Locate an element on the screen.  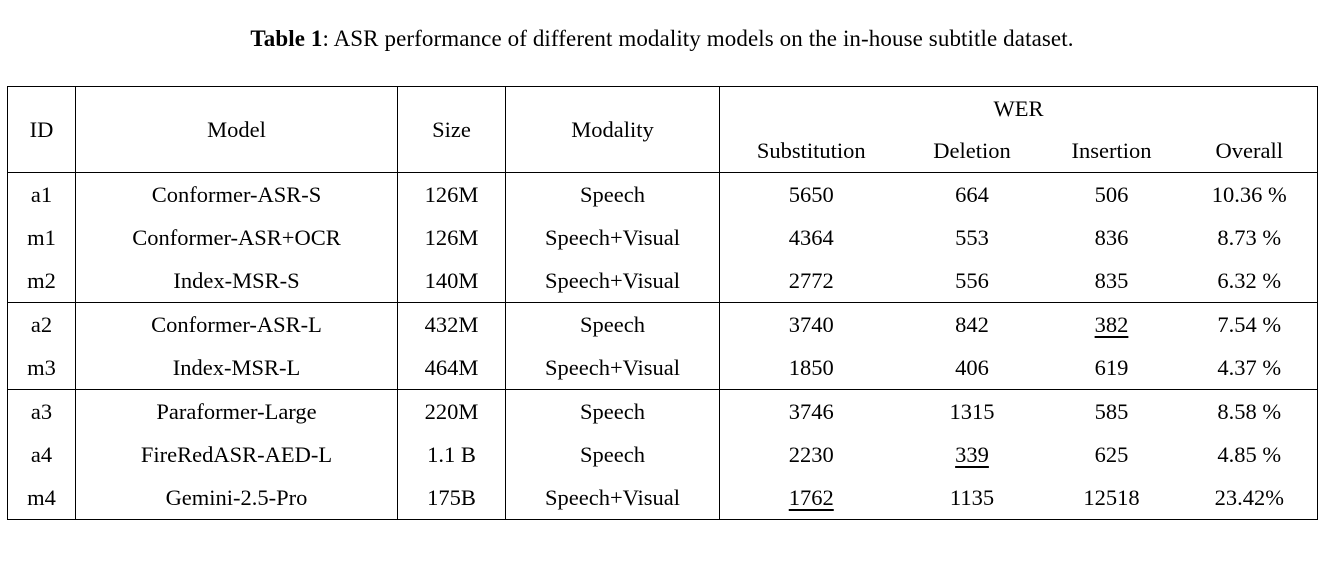
cell-id: m4 is located at coordinates (41, 498).